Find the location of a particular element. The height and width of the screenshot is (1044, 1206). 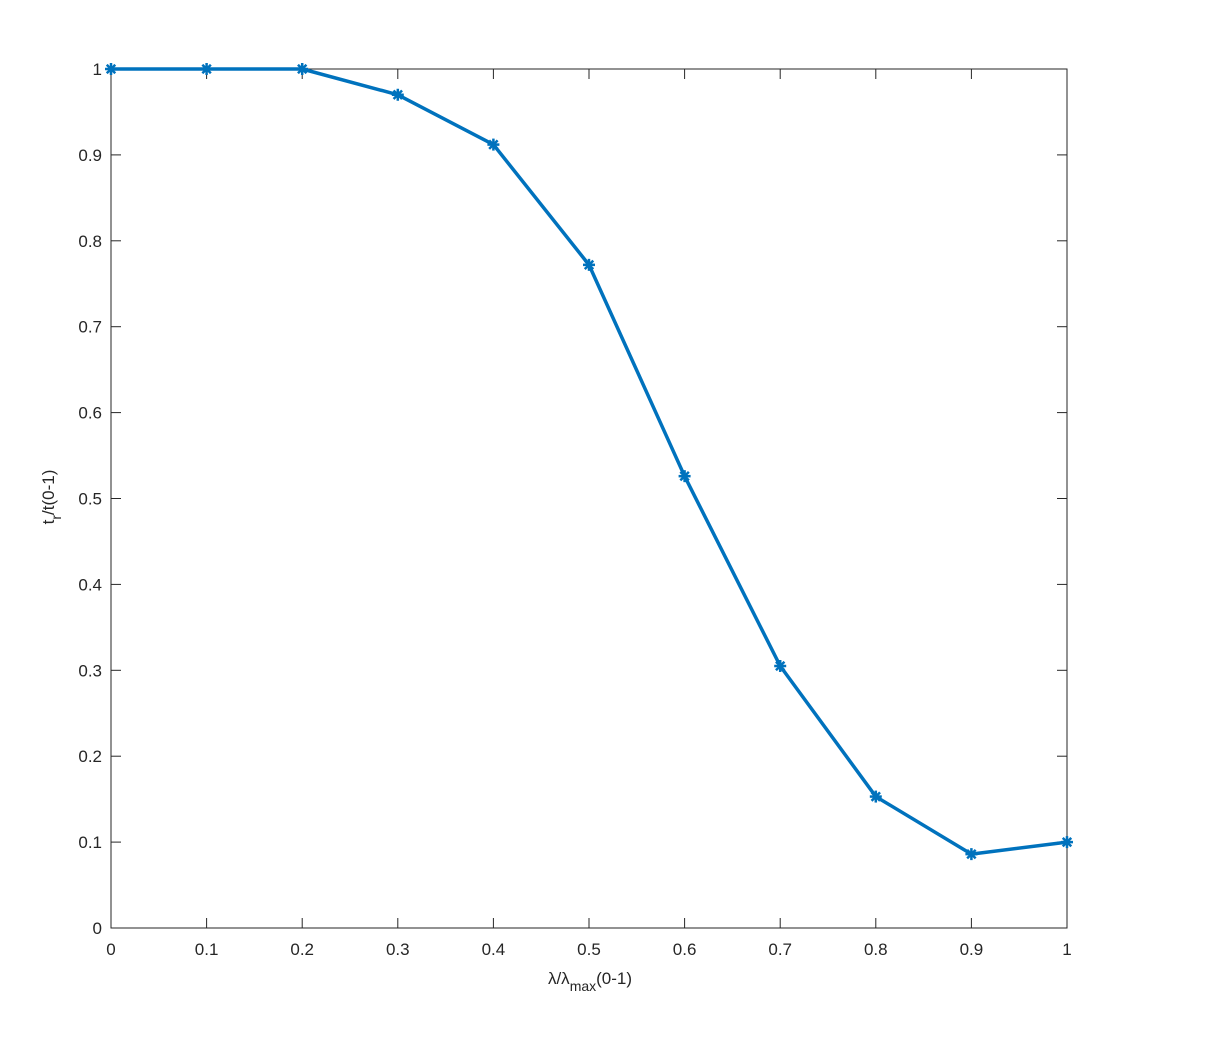

y-axis-label-part: t is located at coordinates (48, 521).